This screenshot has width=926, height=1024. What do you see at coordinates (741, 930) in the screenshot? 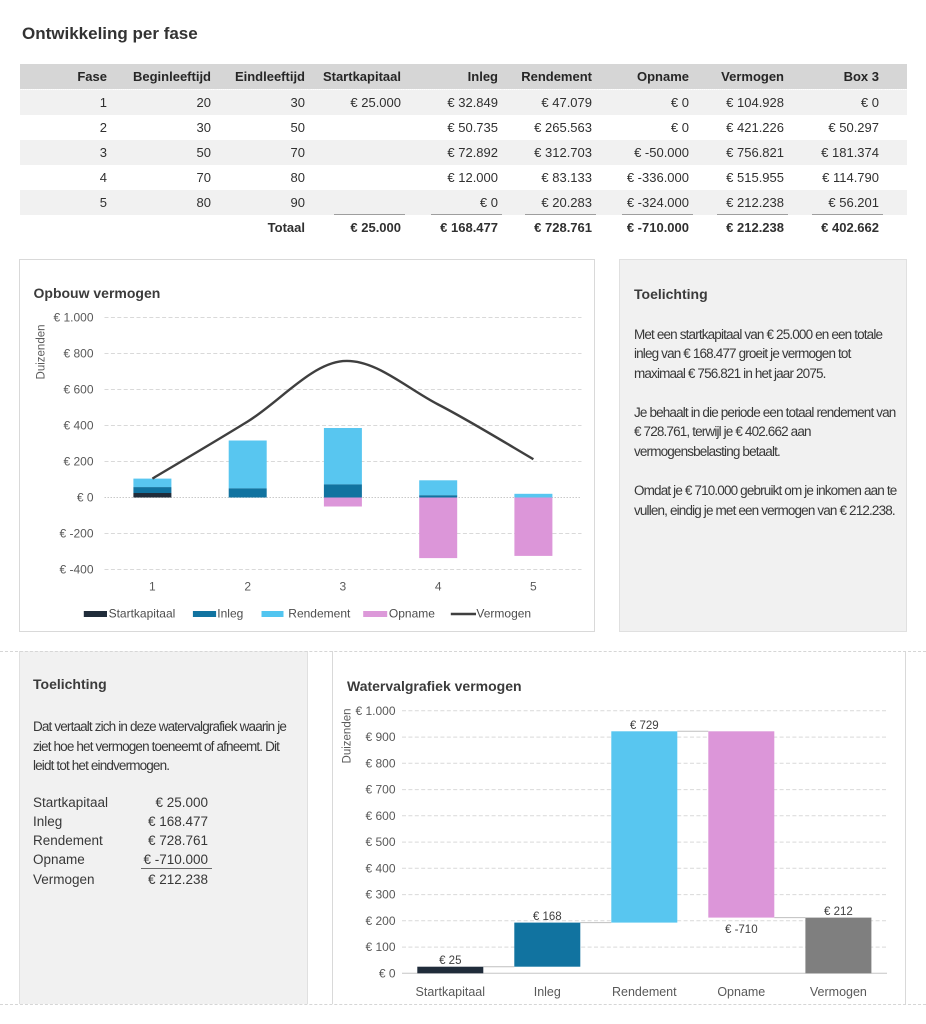
I see `svg-text: € -710` at bounding box center [741, 930].